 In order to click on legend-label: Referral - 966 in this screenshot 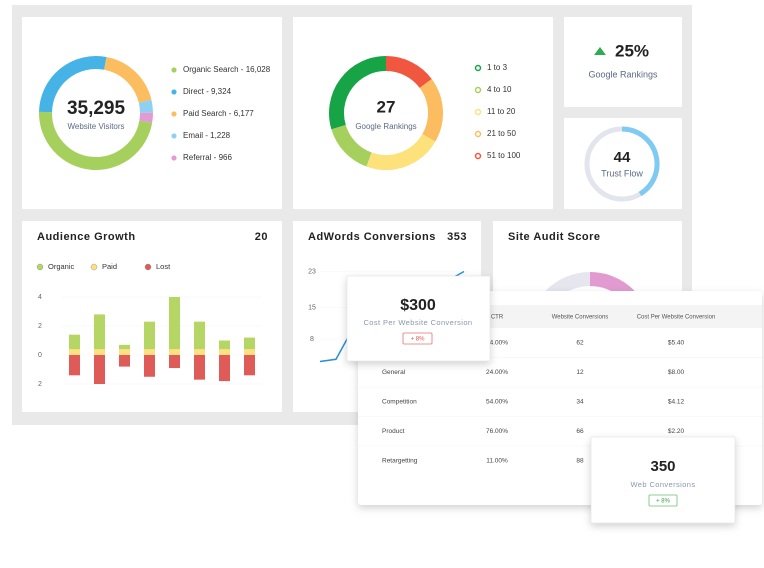, I will do `click(207, 157)`.